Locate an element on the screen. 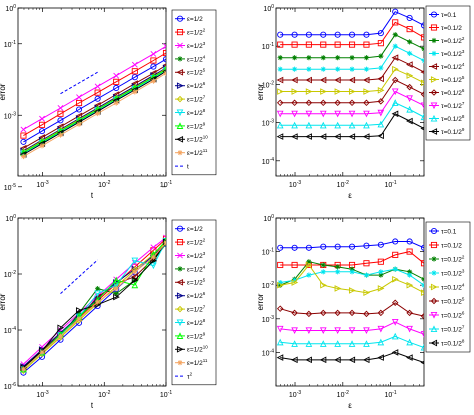 The height and width of the screenshot is (415, 474). legend-label: τ=0.1/24 is located at coordinates (453, 286).